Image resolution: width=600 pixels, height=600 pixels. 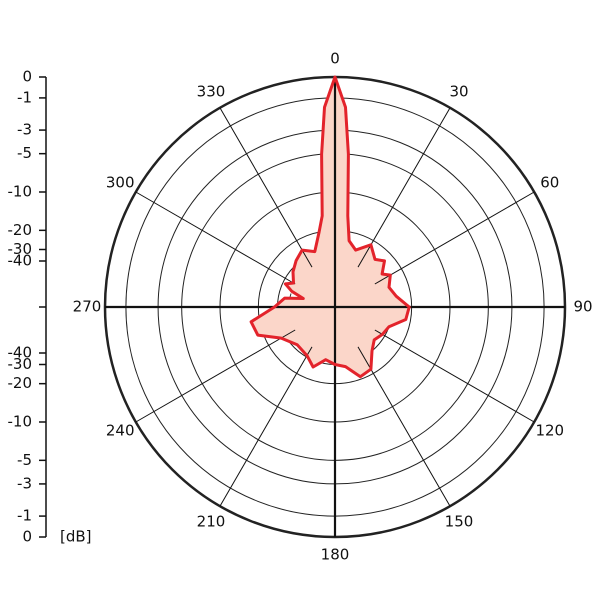 I want to click on angle-label: 180, so click(x=335, y=555).